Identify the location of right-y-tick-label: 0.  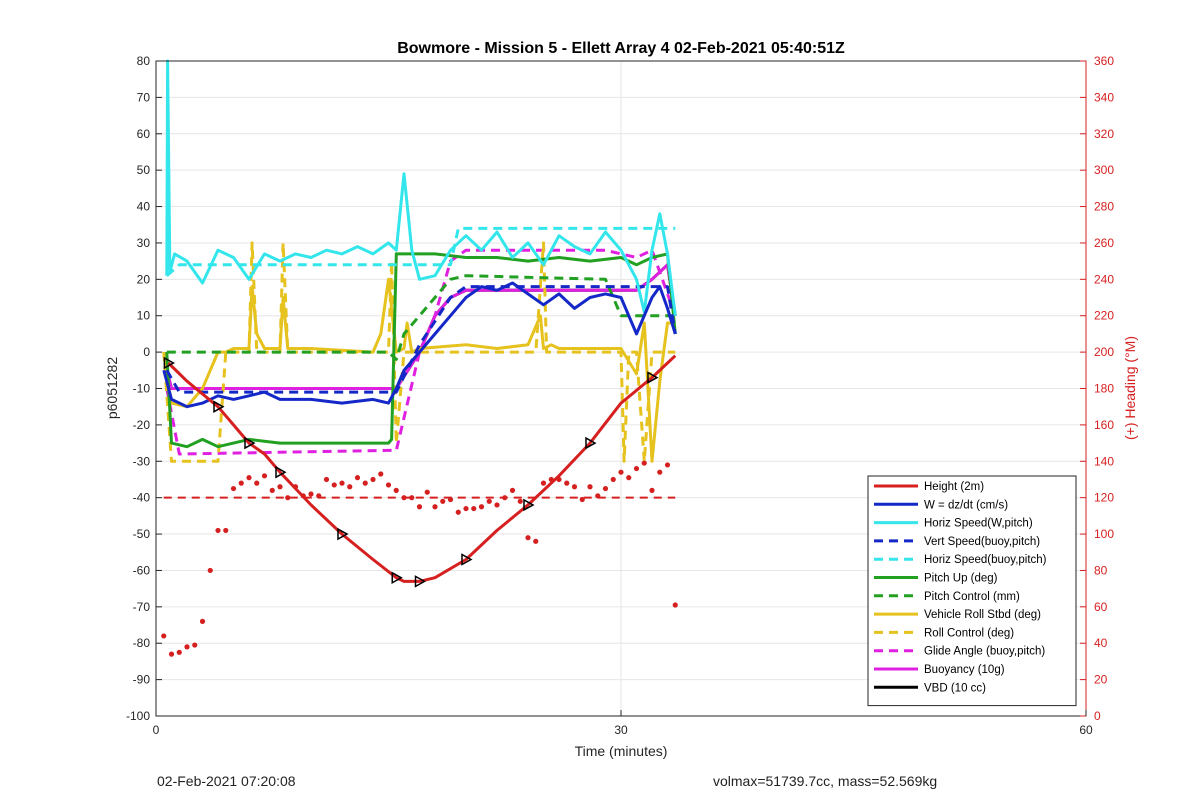
(1097, 716).